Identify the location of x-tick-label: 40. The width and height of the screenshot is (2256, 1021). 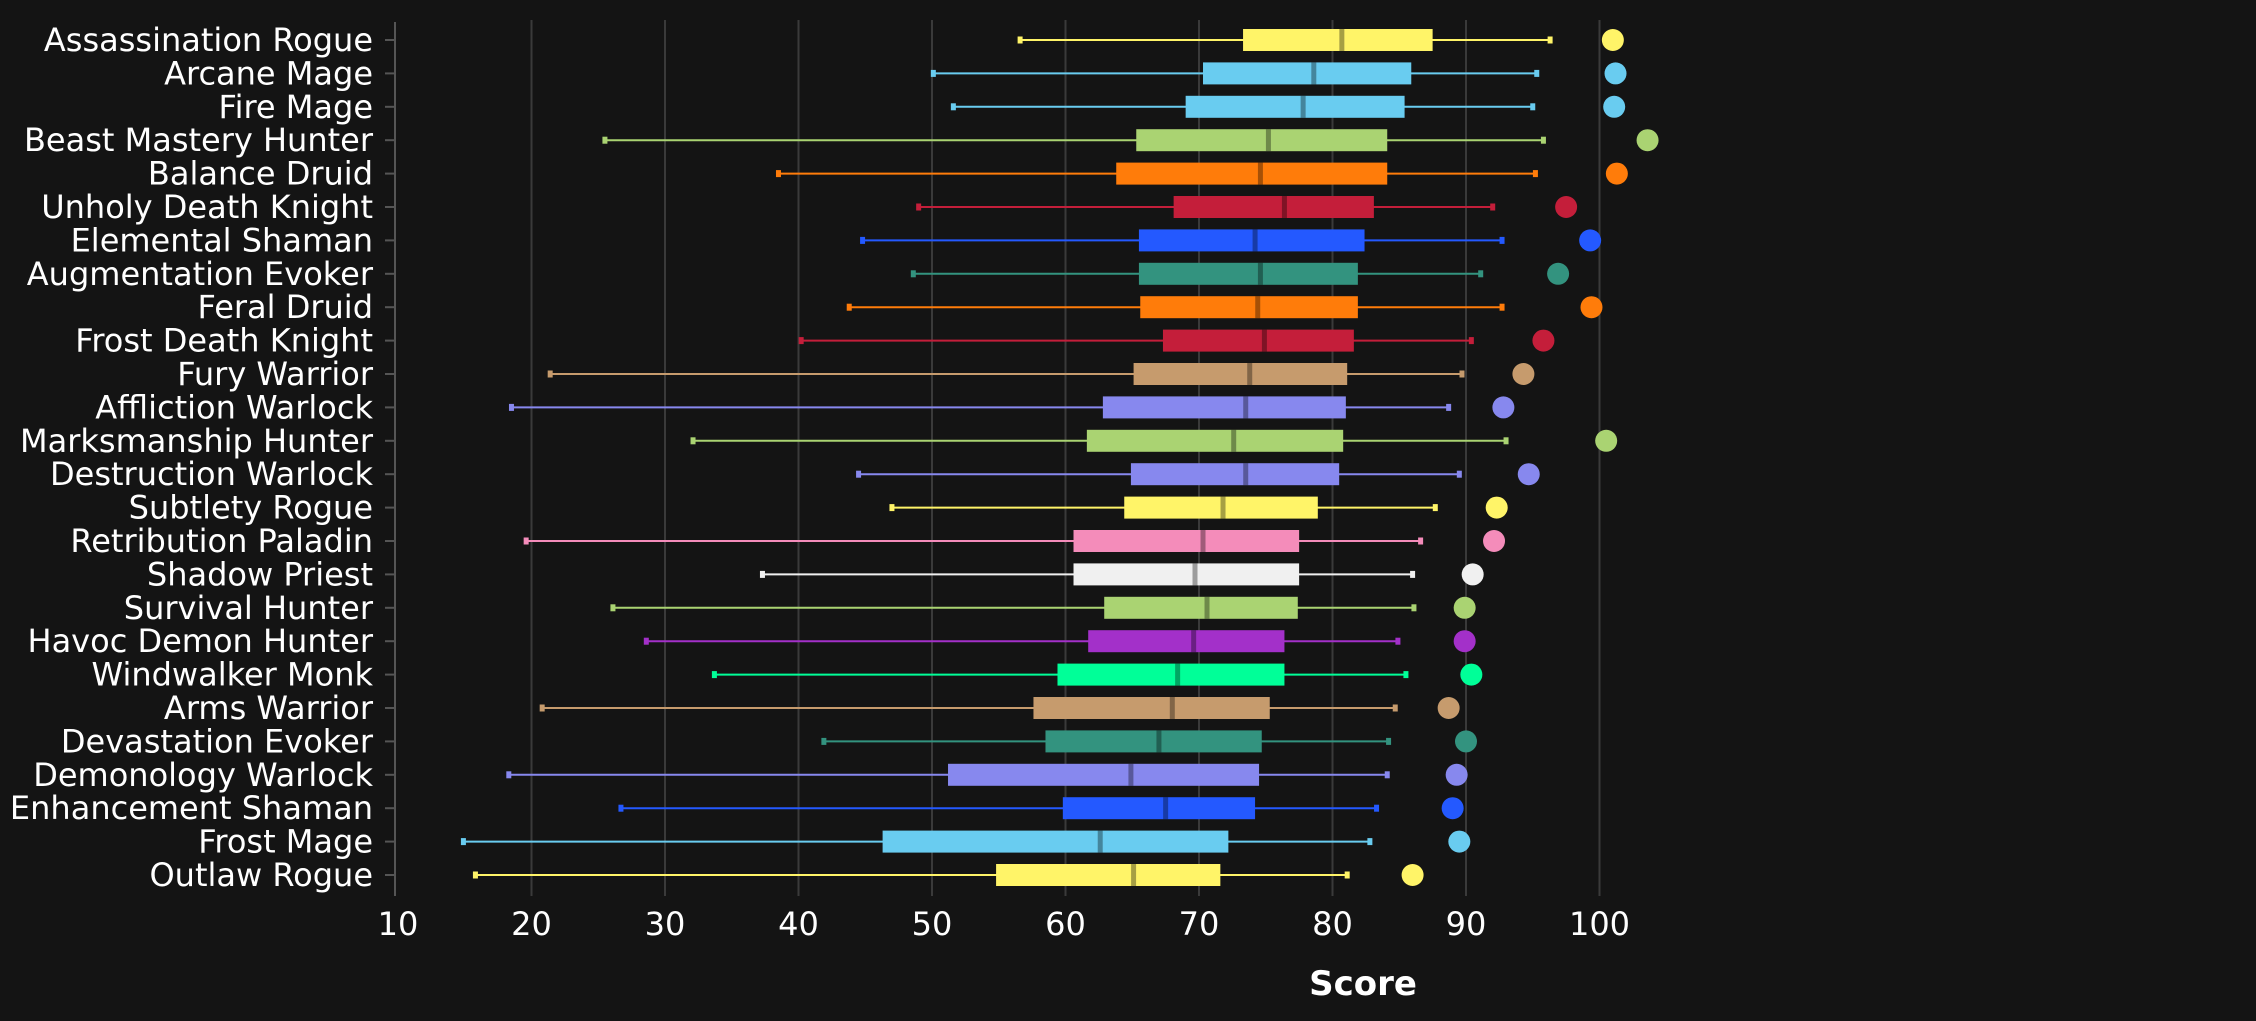
(798, 924).